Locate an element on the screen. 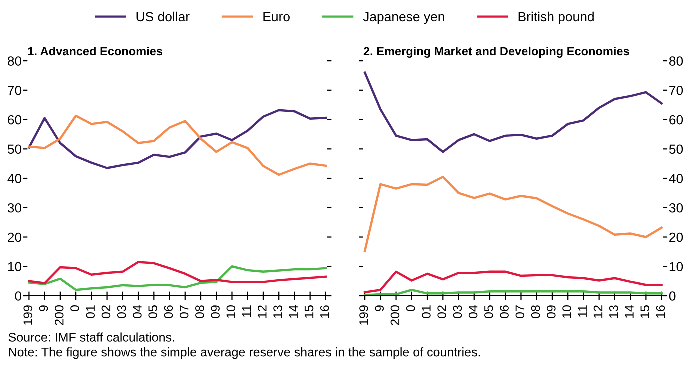 The width and height of the screenshot is (691, 370). legend-label: British pound is located at coordinates (556, 18).